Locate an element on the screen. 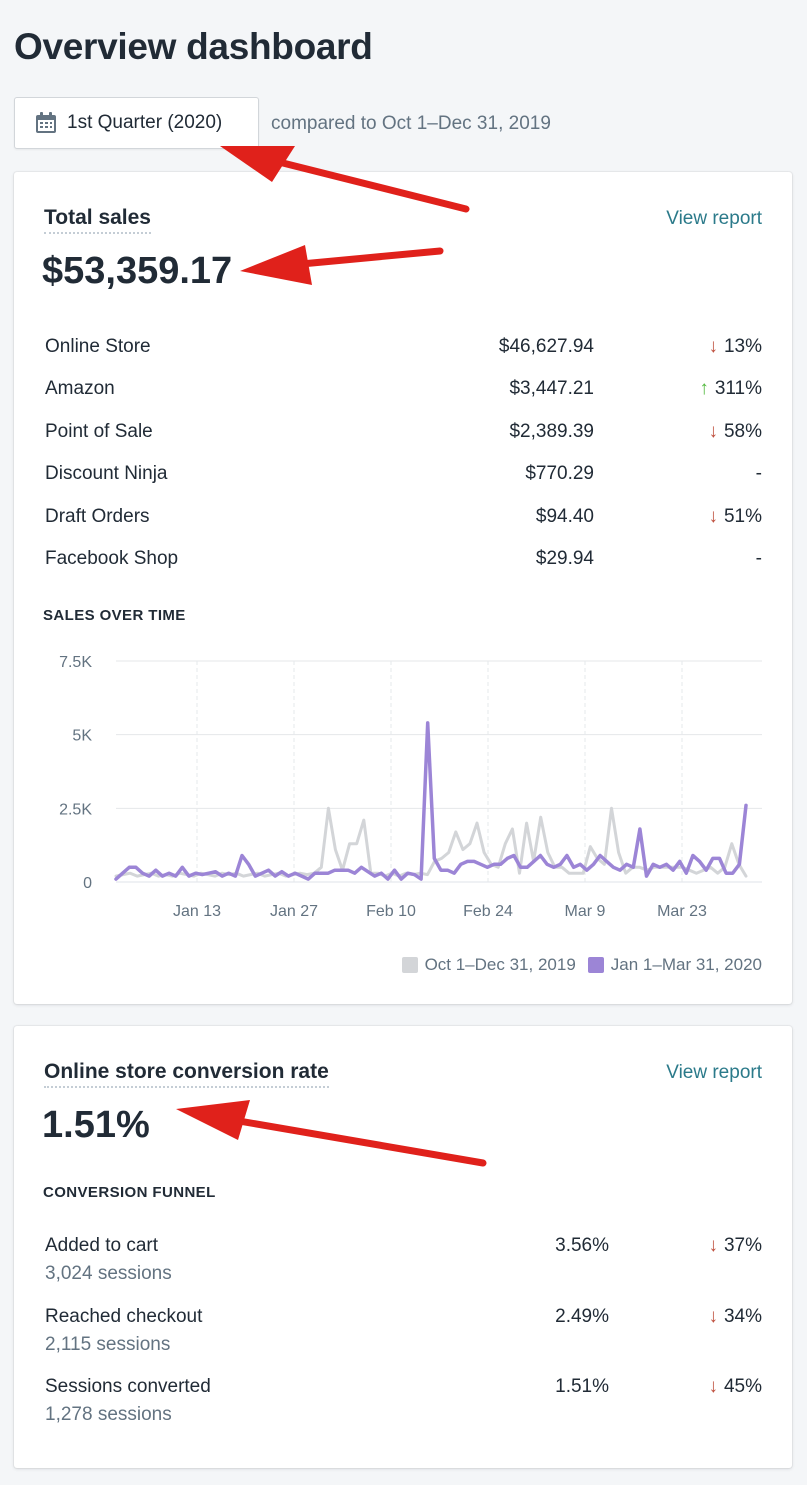 The width and height of the screenshot is (807, 1485). sales-channel-row: Discount Ninja $770.29 - is located at coordinates (403, 478).